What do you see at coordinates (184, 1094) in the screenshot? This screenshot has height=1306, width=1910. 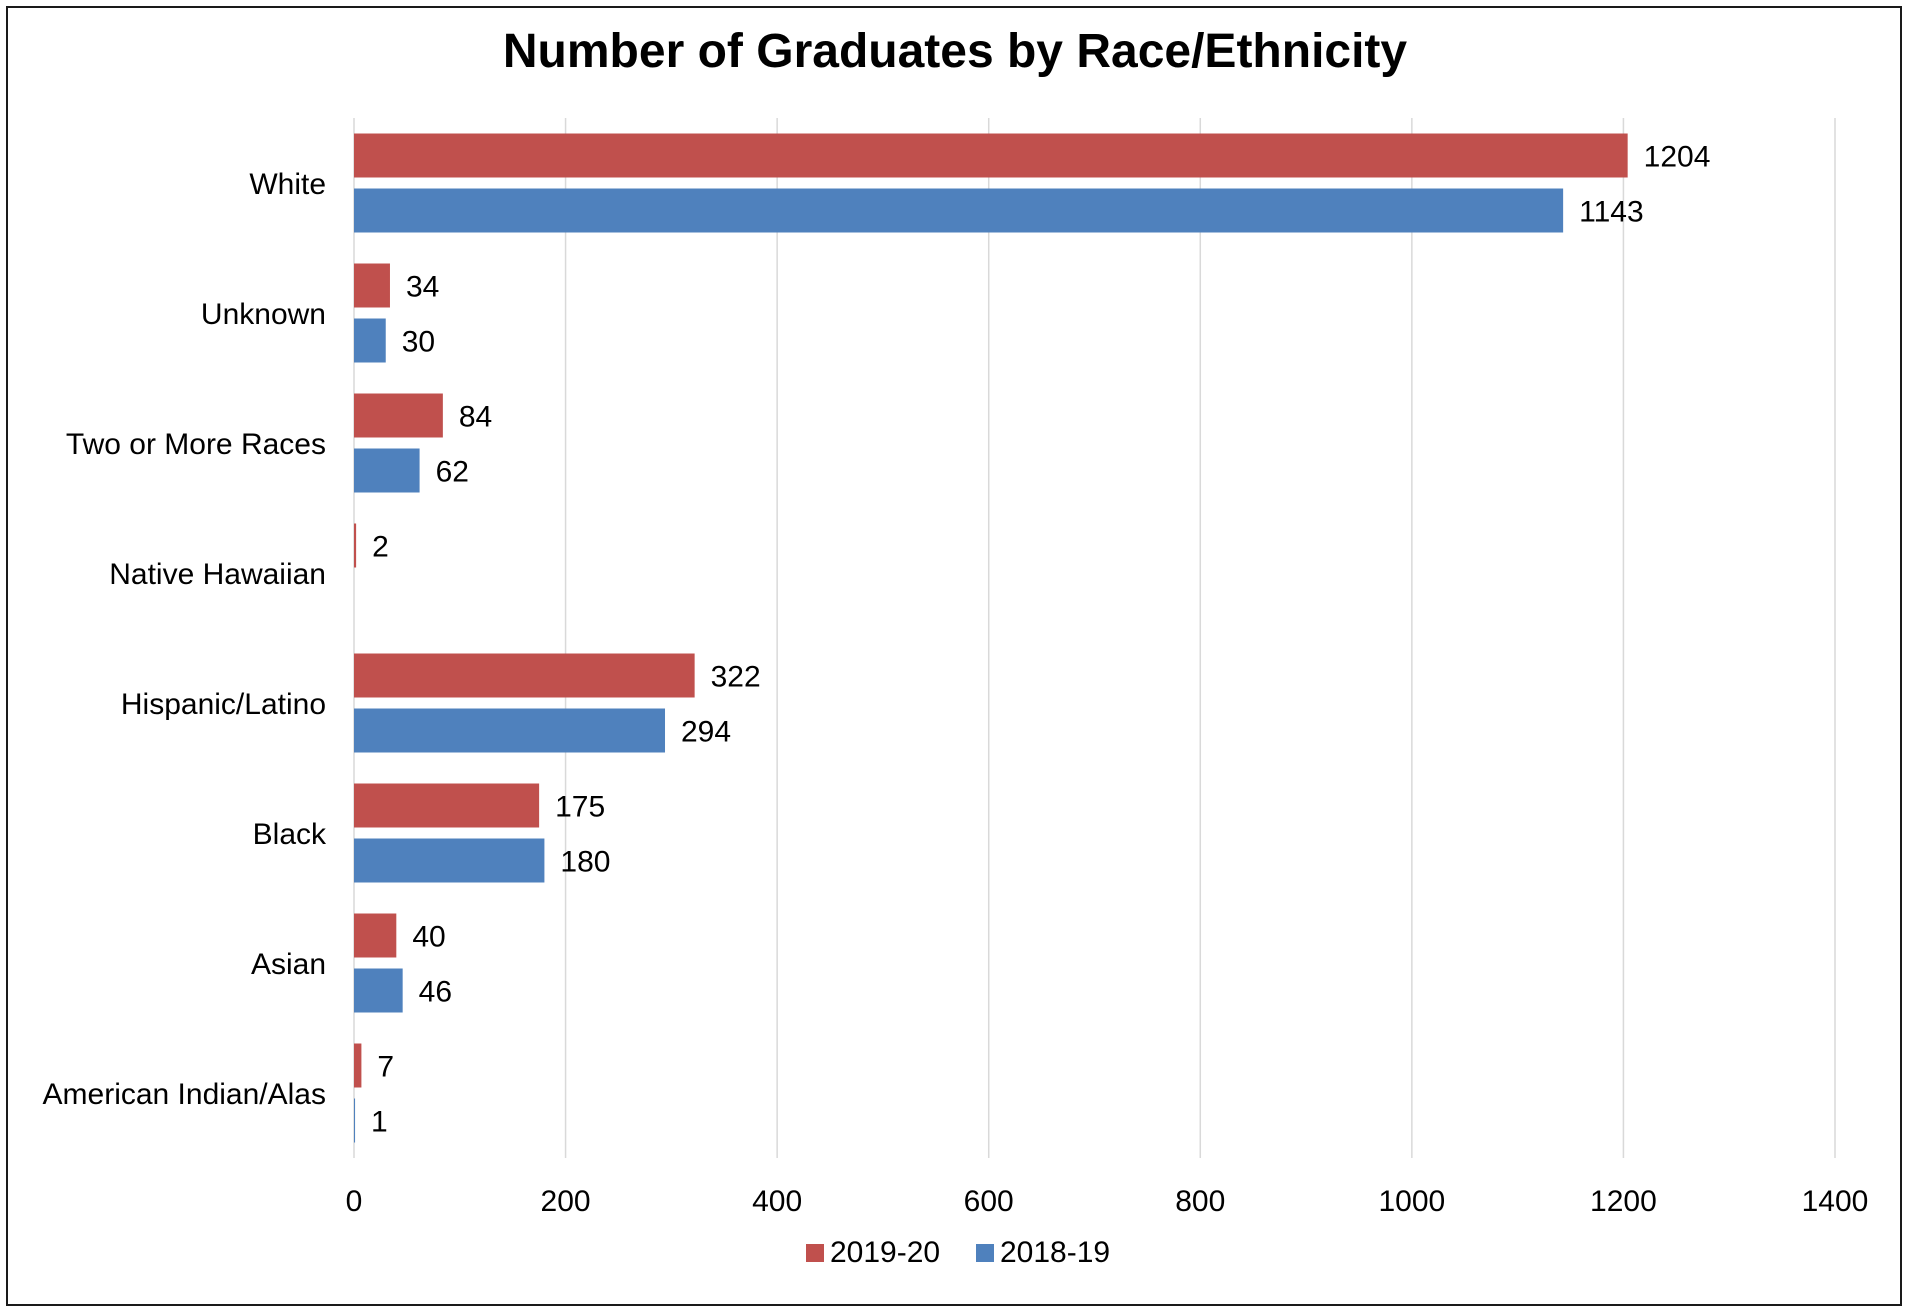 I see `category-label: American Indian/Alas` at bounding box center [184, 1094].